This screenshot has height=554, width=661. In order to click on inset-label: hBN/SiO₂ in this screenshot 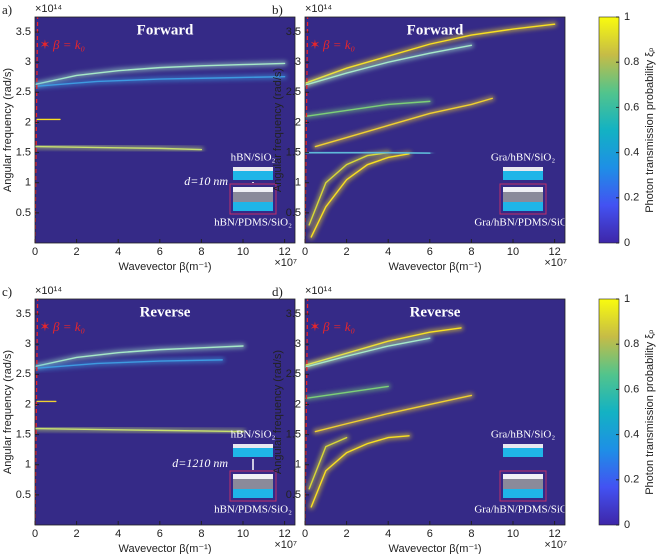, I will do `click(253, 158)`.